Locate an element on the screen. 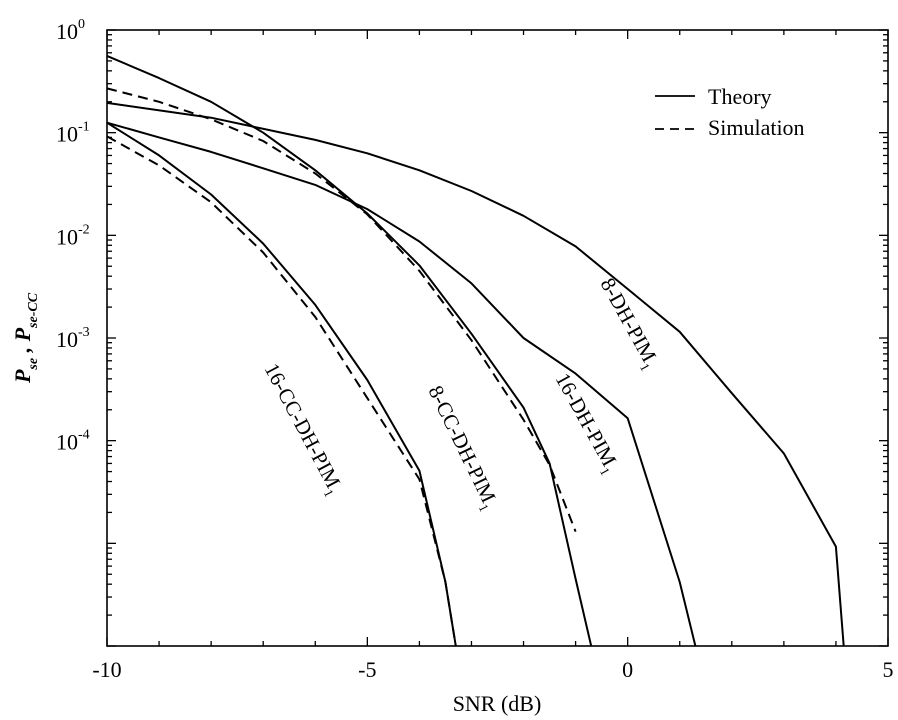 This screenshot has width=898, height=720. y-title-p2: P is located at coordinates (22, 334).